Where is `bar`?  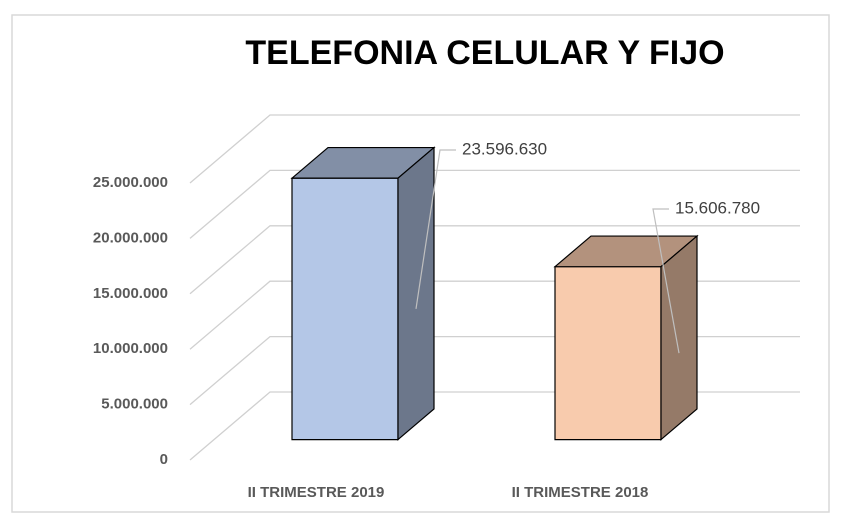
bar is located at coordinates (363, 293).